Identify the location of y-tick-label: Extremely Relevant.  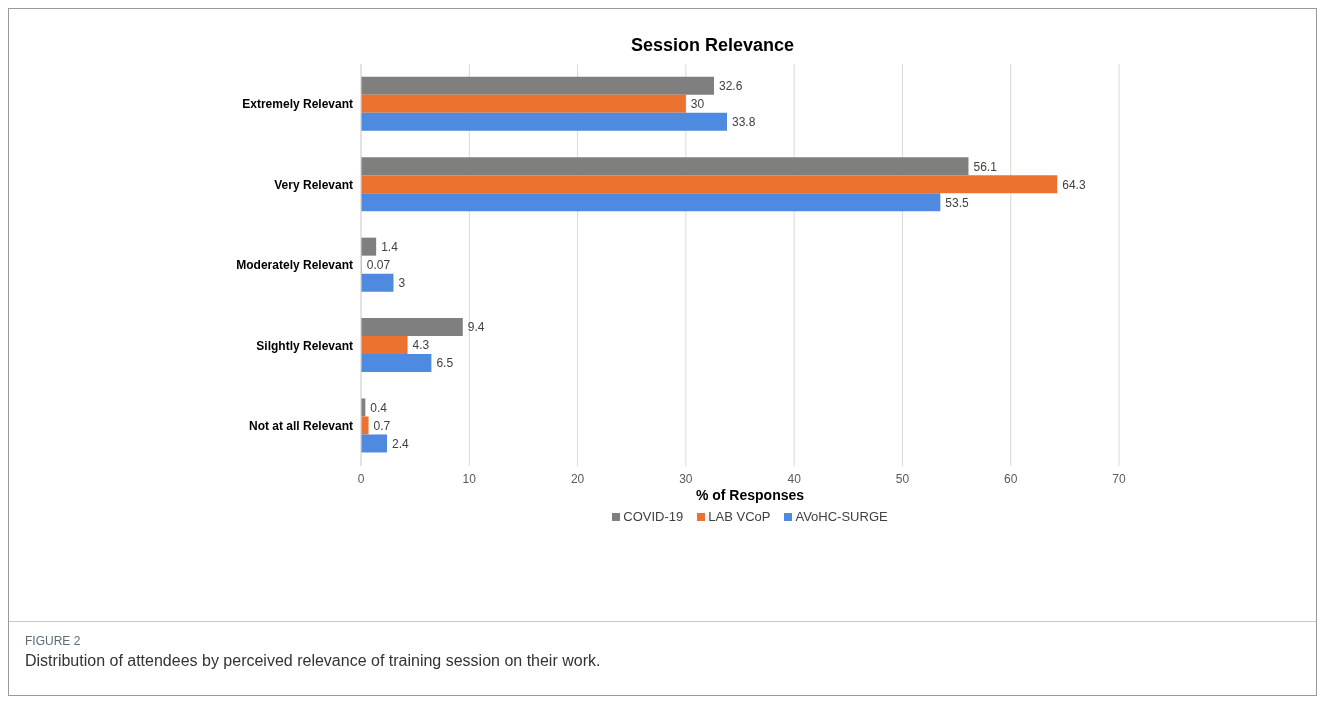
(297, 104).